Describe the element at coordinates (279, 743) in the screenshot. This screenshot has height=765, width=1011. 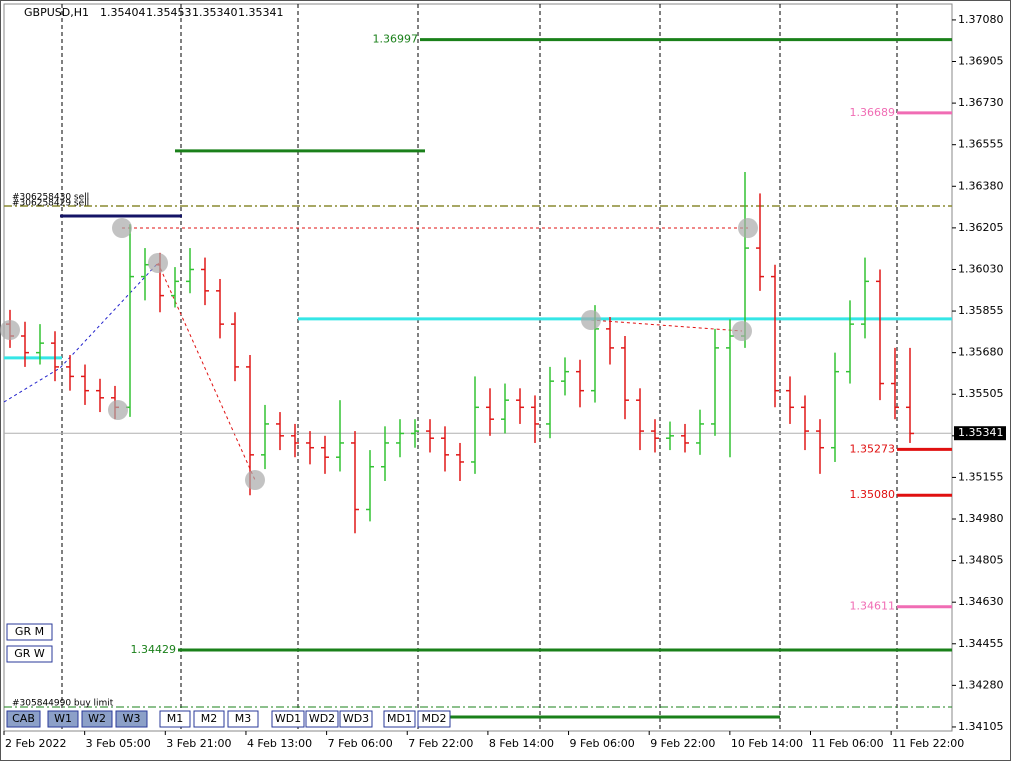
I see `time-label: 4 Feb 13:00` at that location.